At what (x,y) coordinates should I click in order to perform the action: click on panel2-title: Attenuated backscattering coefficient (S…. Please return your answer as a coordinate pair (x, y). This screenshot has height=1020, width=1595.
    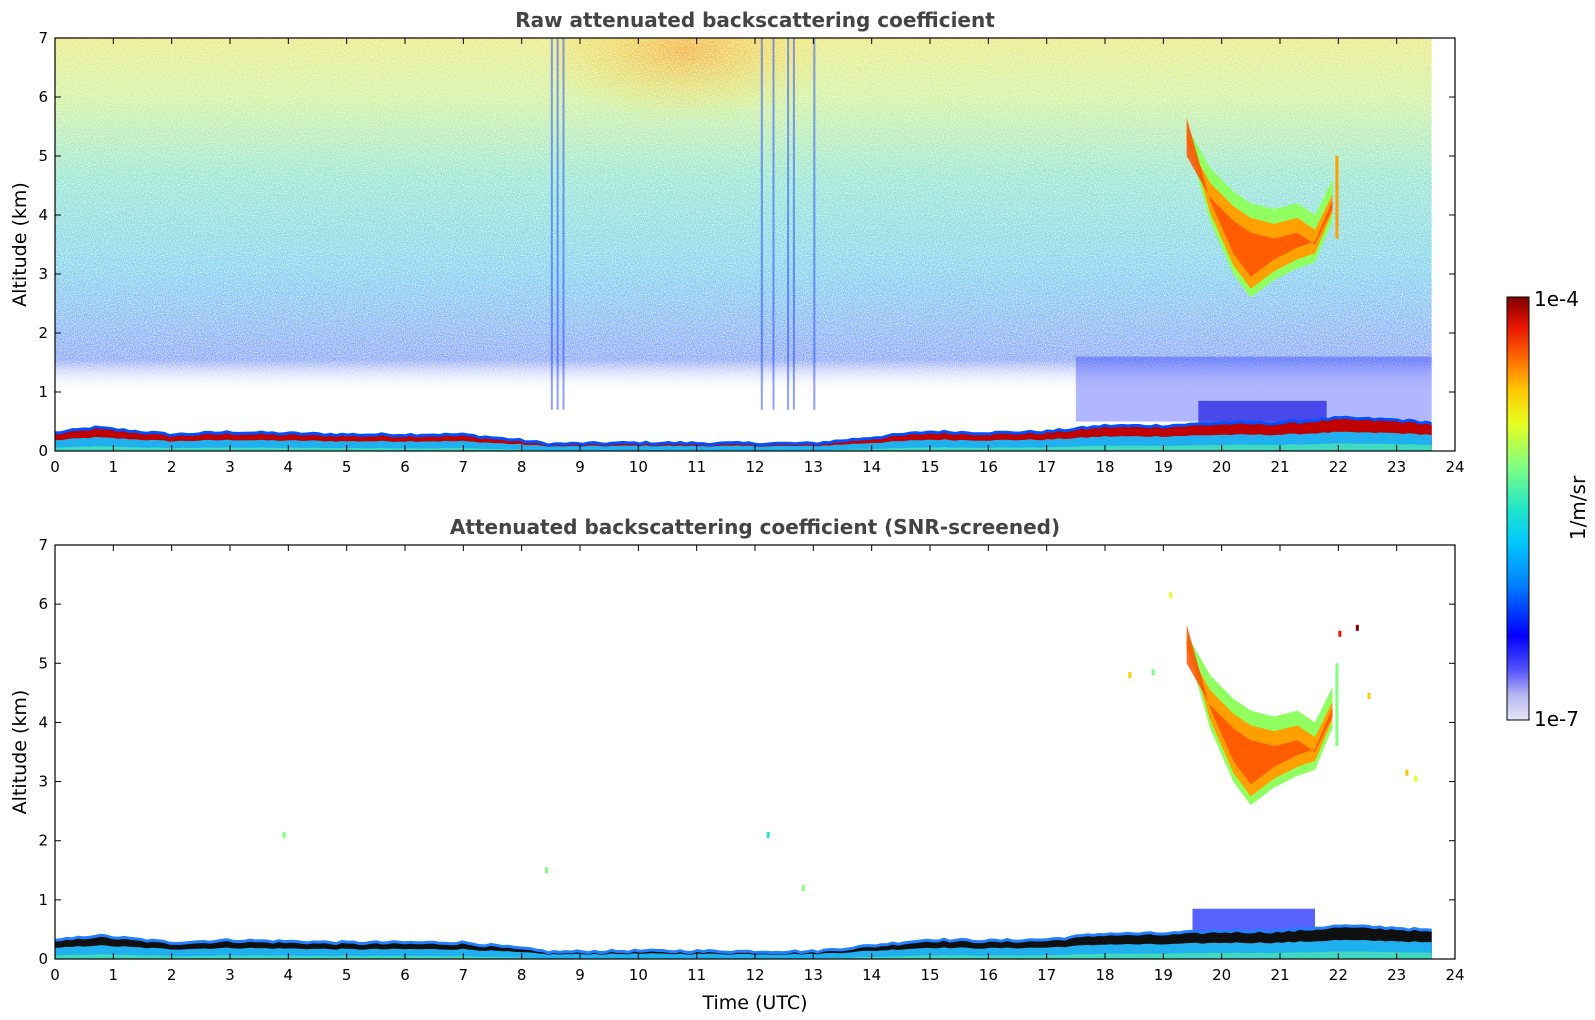
    Looking at the image, I should click on (755, 527).